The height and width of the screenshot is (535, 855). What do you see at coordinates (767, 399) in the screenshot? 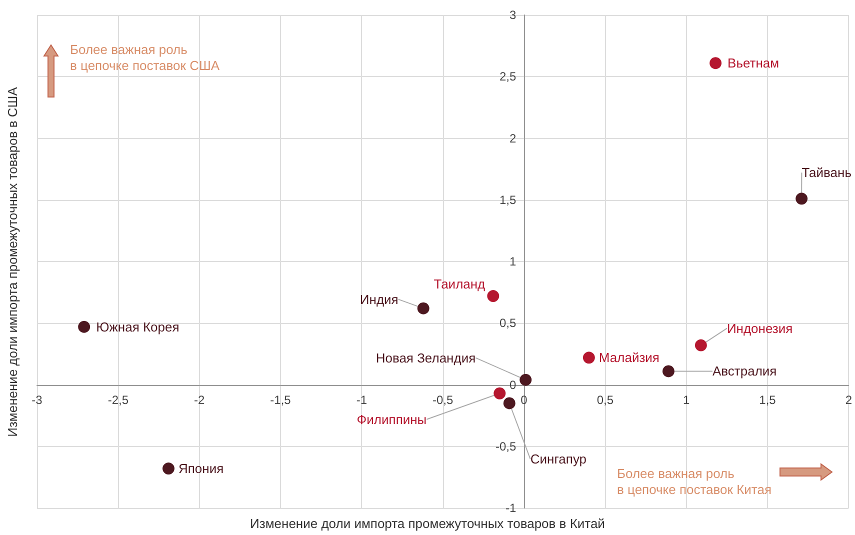
I see `x-tick-label: 1,5` at bounding box center [767, 399].